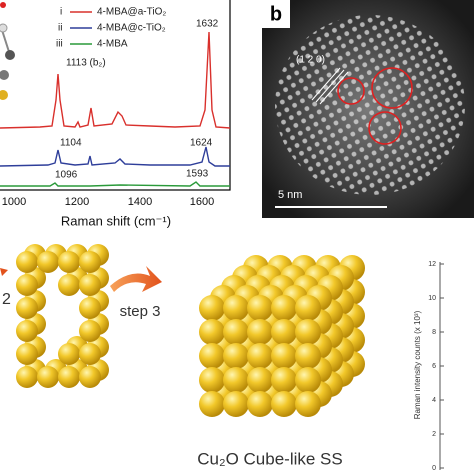 The image size is (474, 474). I want to click on peak-label: 1113 (b₂), so click(86, 63).